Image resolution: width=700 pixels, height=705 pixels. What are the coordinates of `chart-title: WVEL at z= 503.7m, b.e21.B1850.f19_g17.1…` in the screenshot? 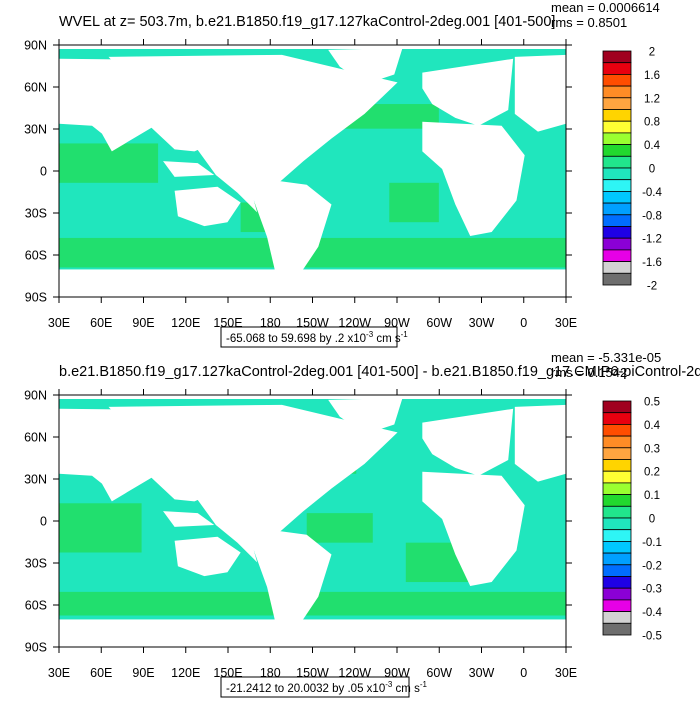 It's located at (307, 22).